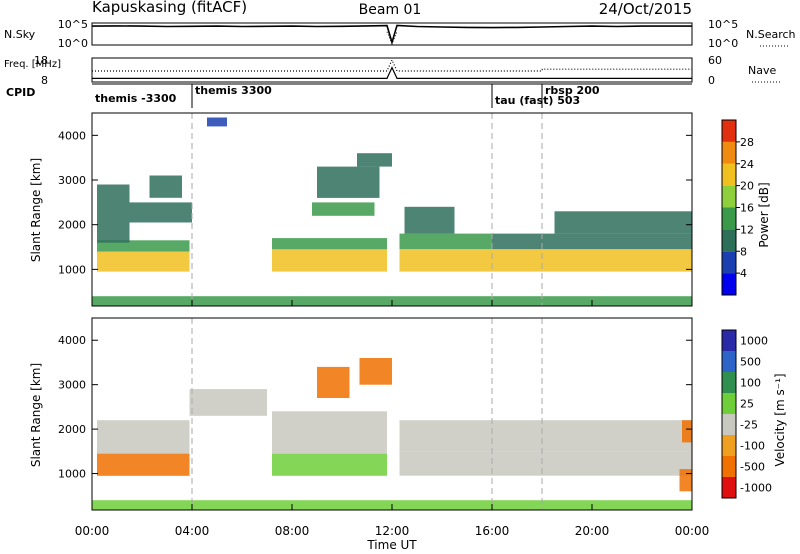 The width and height of the screenshot is (800, 554). Describe the element at coordinates (747, 208) in the screenshot. I see `power-colorbar-label: 16` at that location.